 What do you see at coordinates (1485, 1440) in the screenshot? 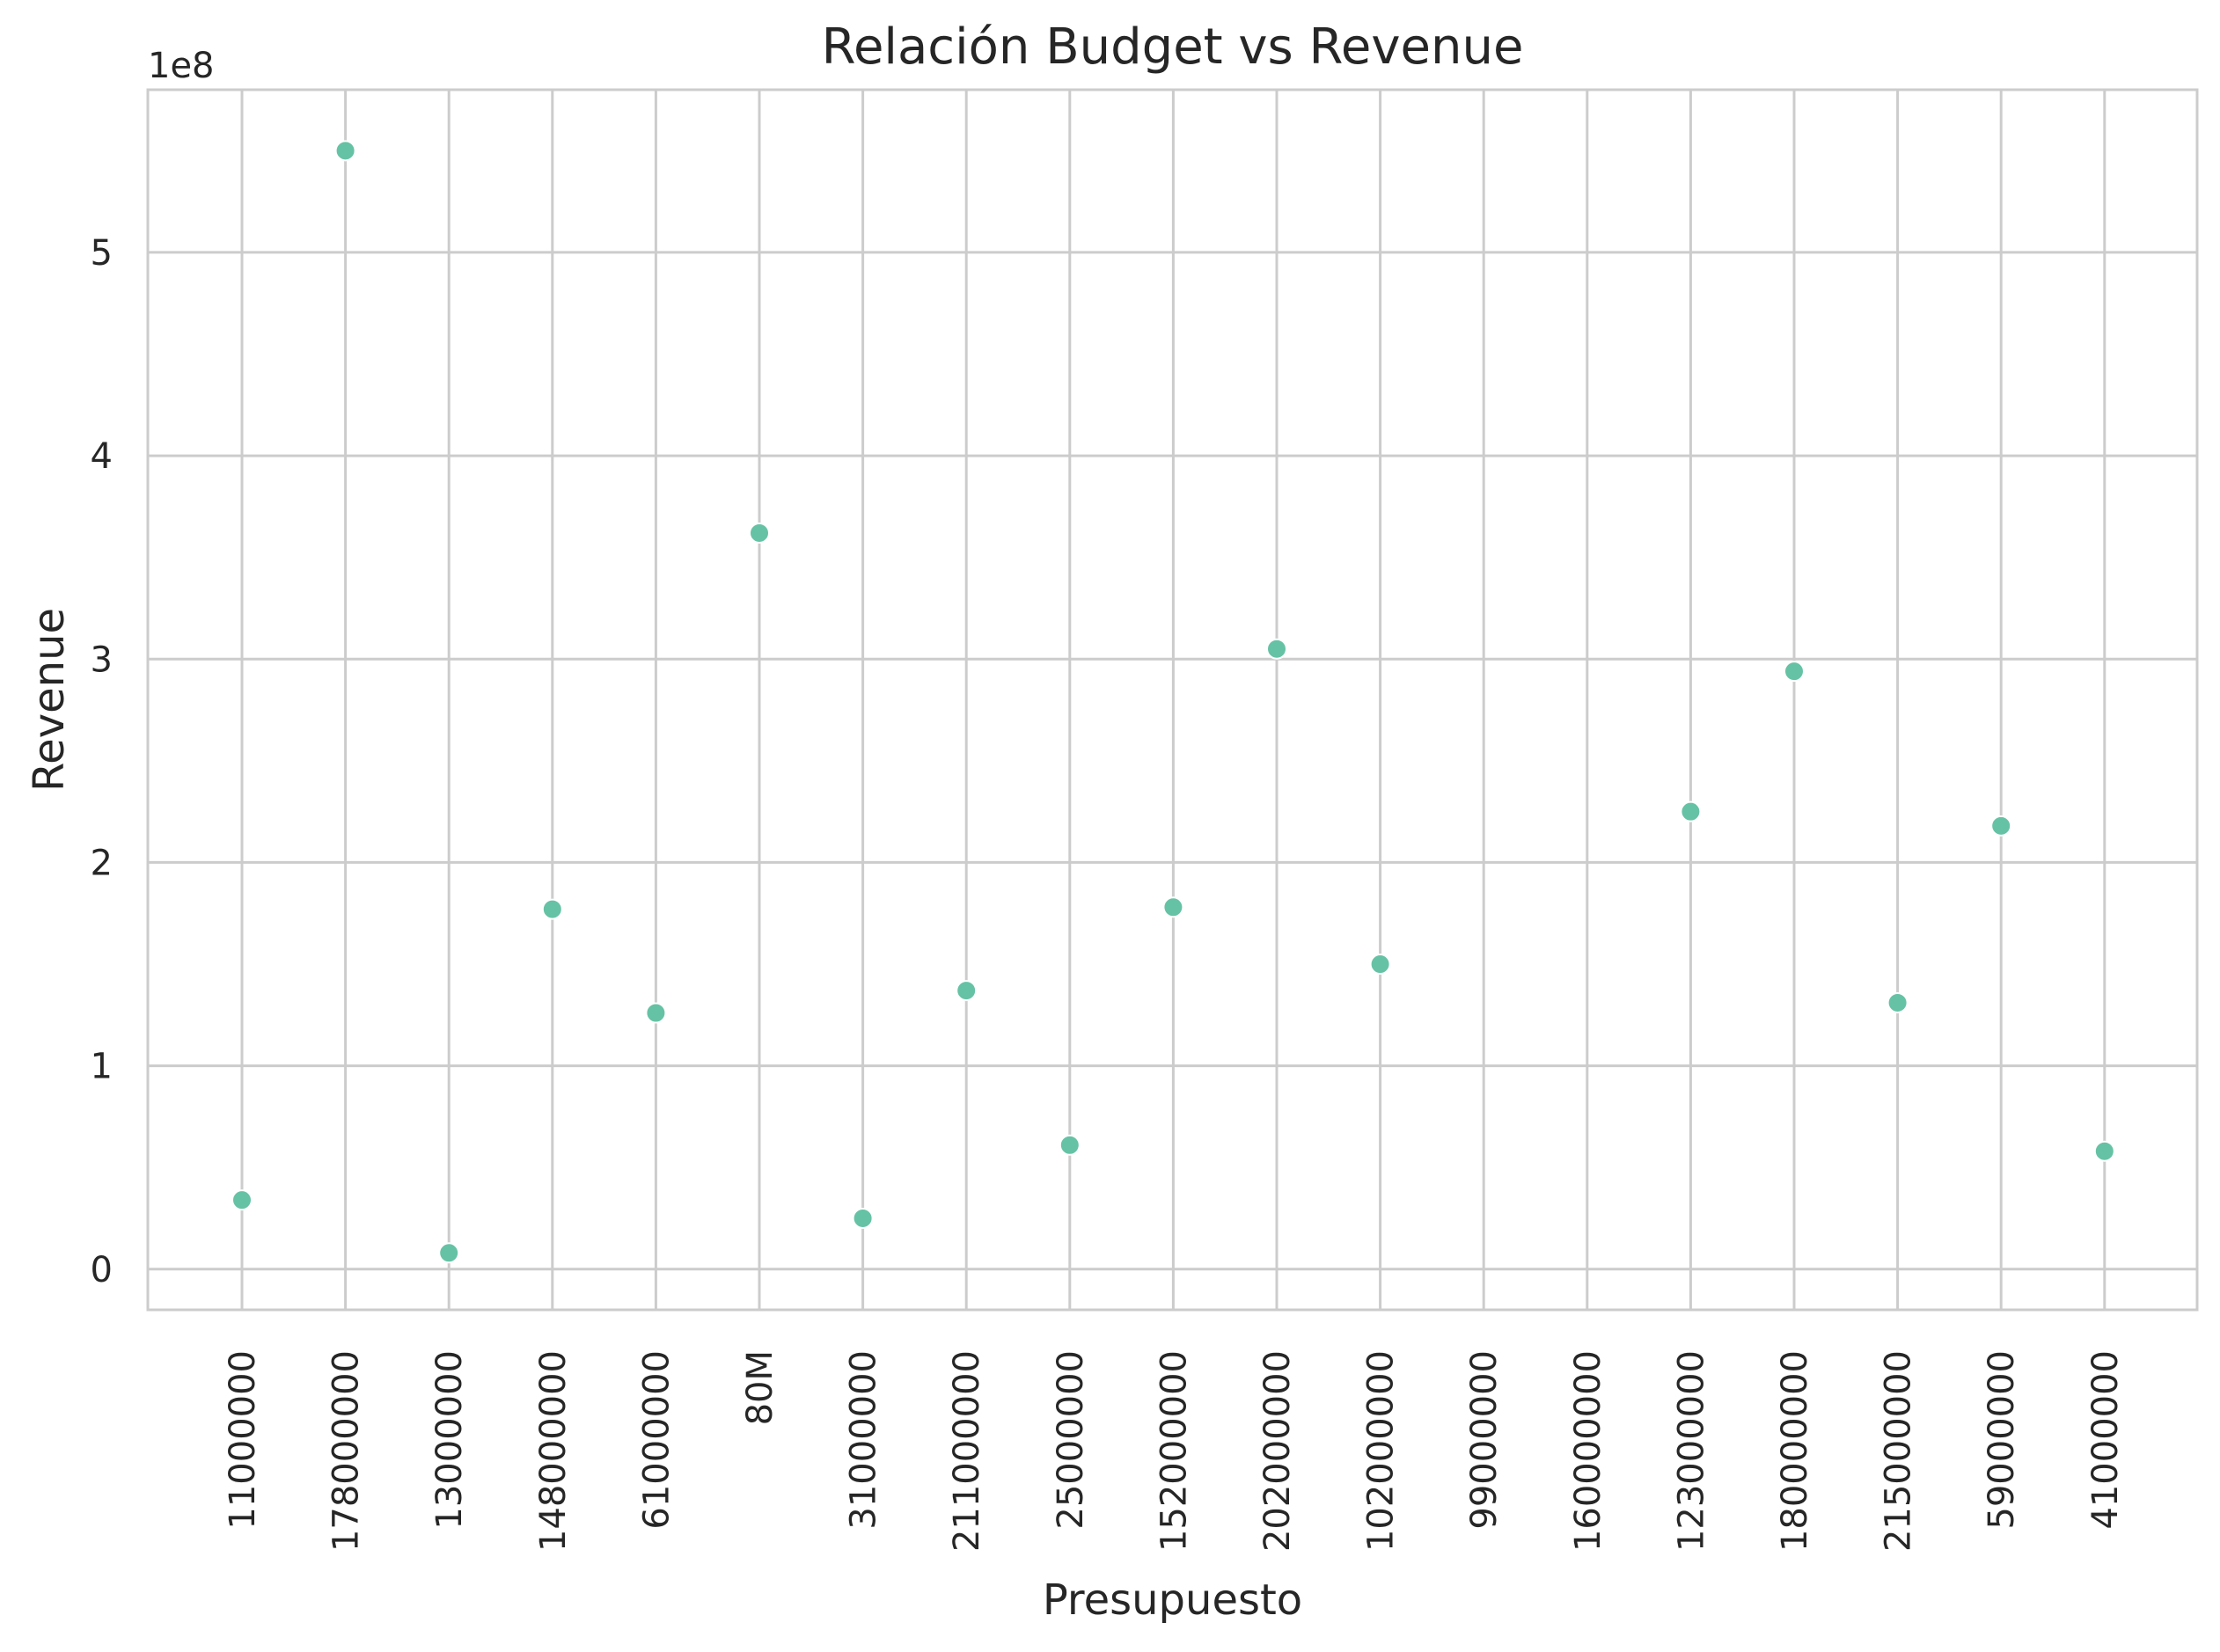
I see `x-tick-label: 99000000` at bounding box center [1485, 1440].